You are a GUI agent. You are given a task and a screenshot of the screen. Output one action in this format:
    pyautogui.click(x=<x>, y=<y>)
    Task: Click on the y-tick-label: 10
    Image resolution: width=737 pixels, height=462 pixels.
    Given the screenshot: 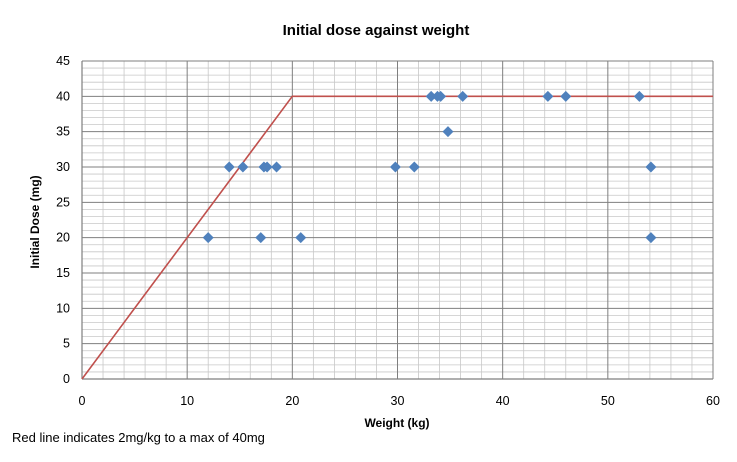 What is the action you would take?
    pyautogui.click(x=63, y=308)
    